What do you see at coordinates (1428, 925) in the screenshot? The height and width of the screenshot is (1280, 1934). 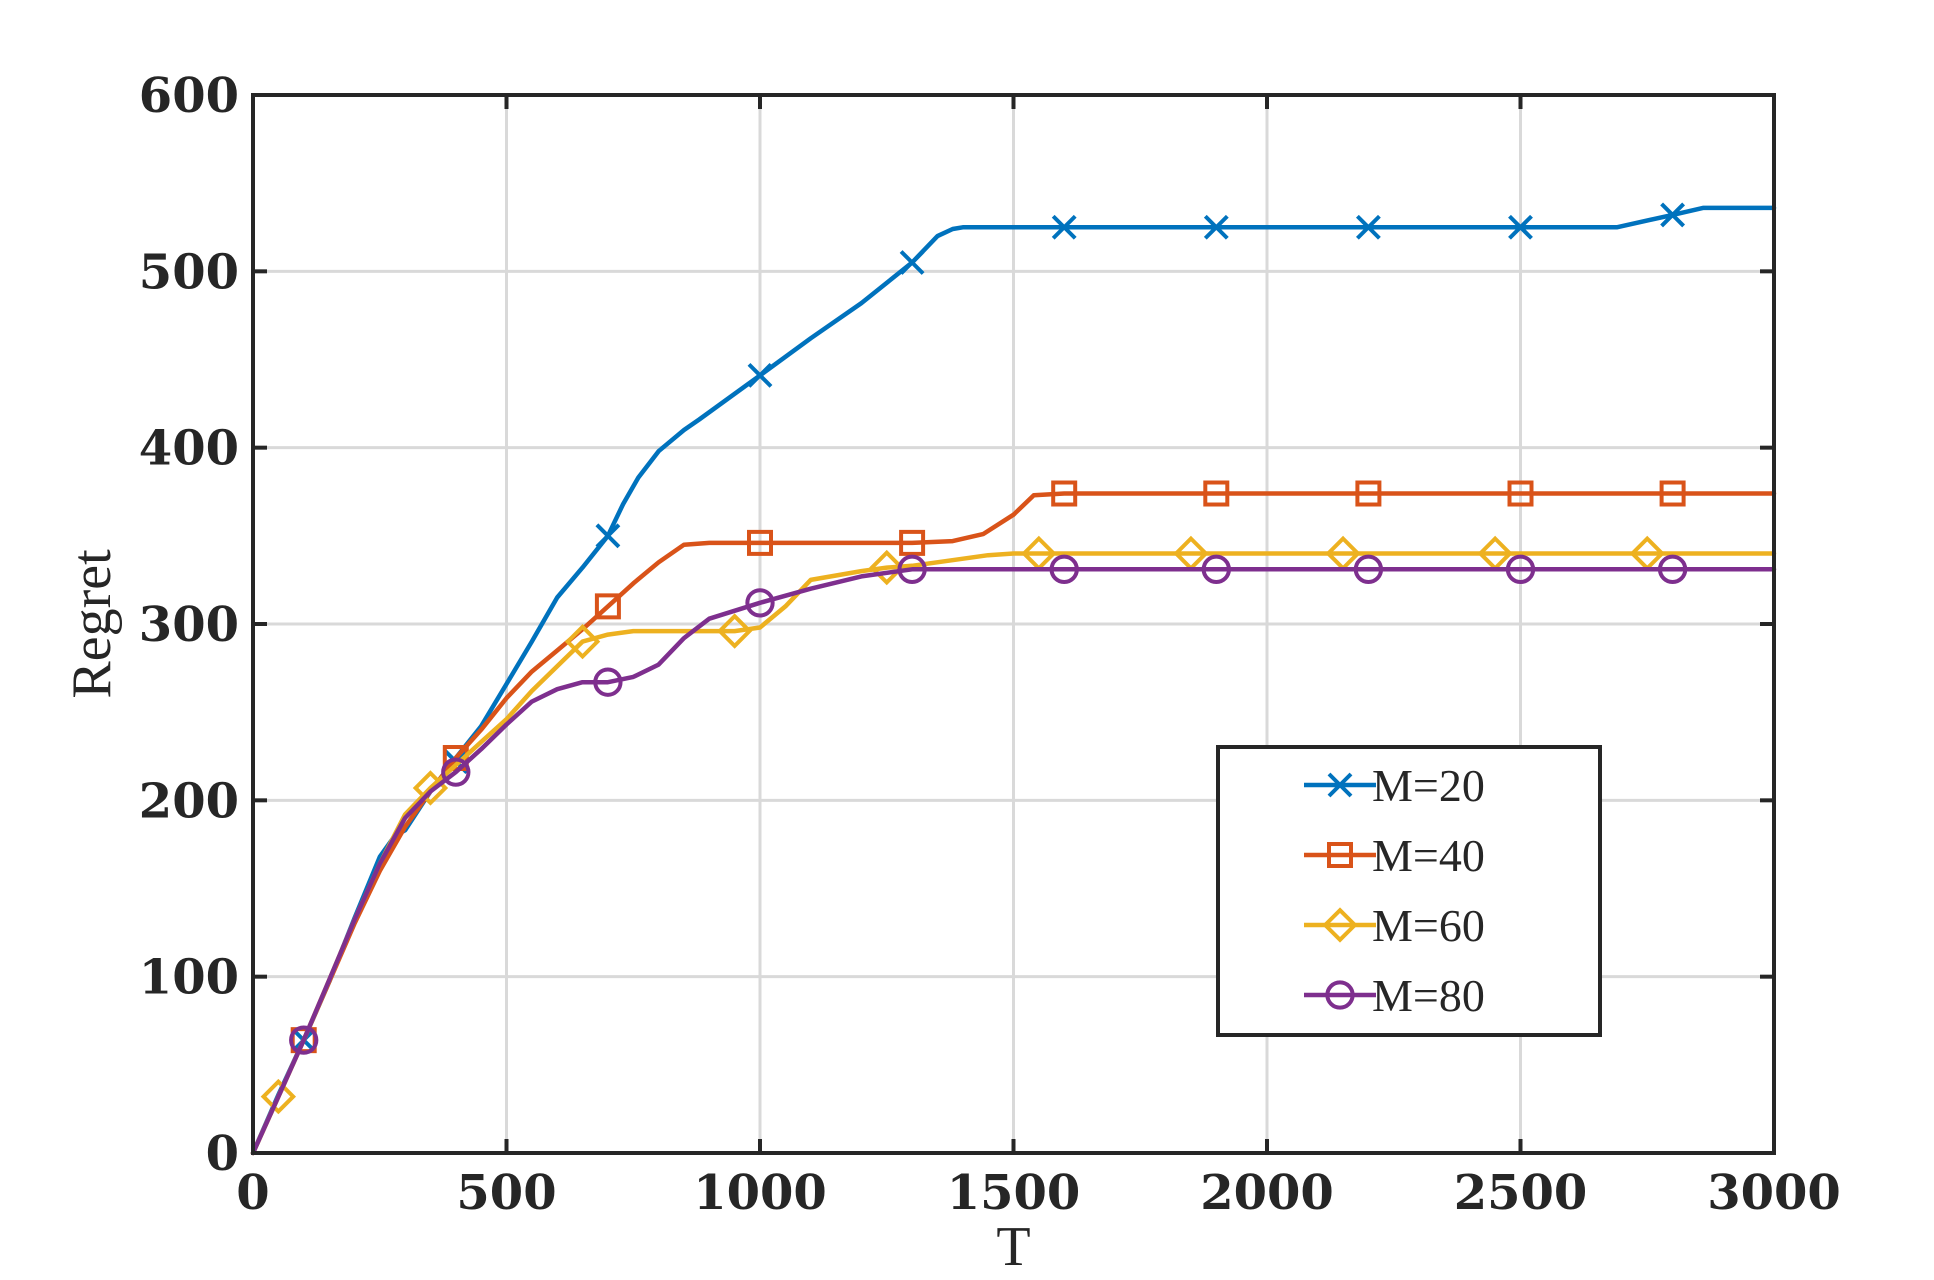 I see `legend-label: M=60` at bounding box center [1428, 925].